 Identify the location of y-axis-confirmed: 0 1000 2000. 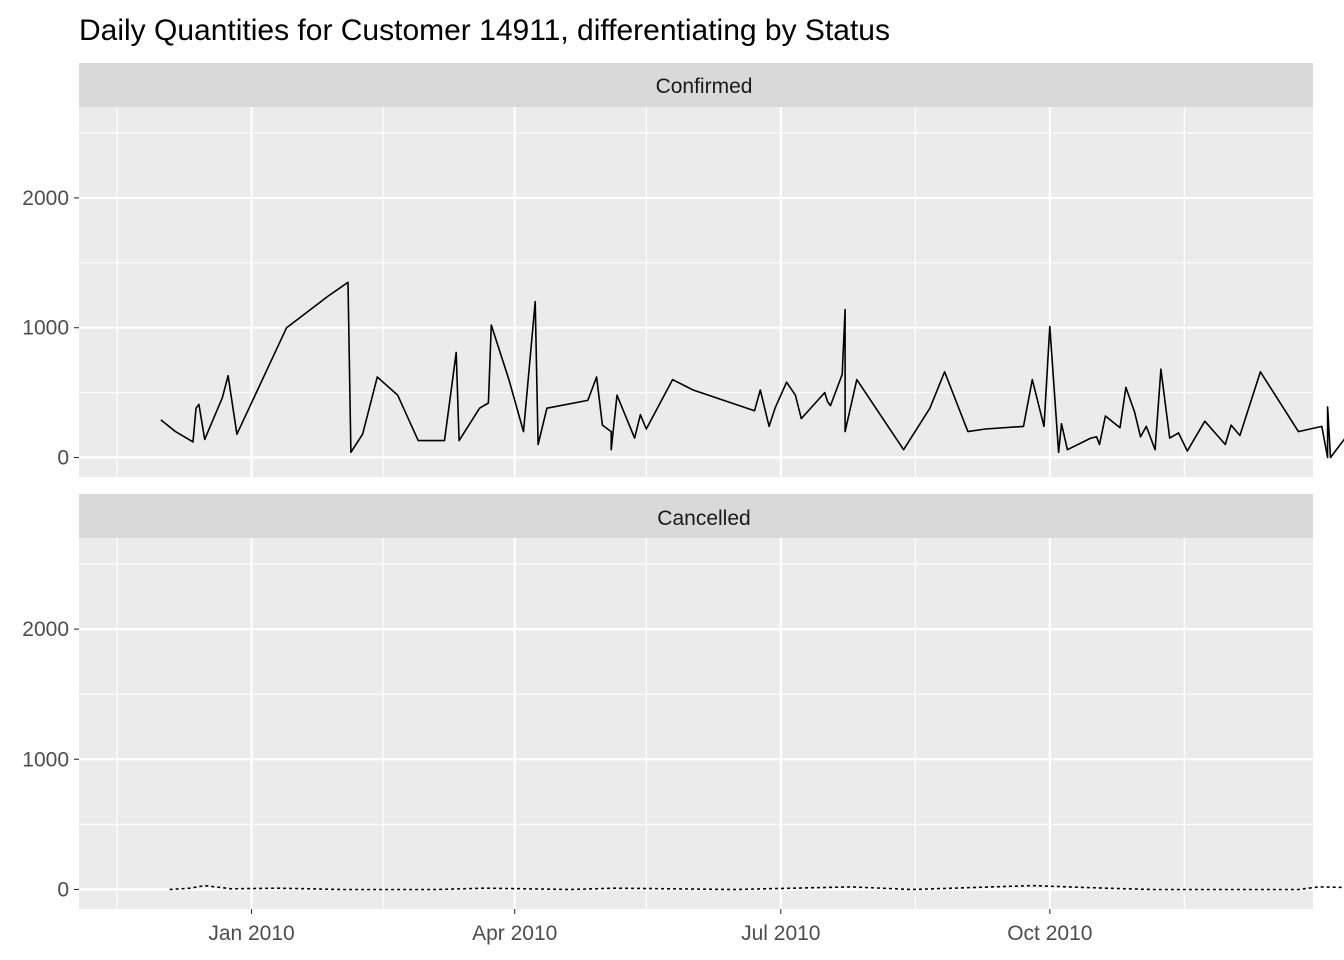
(50, 328).